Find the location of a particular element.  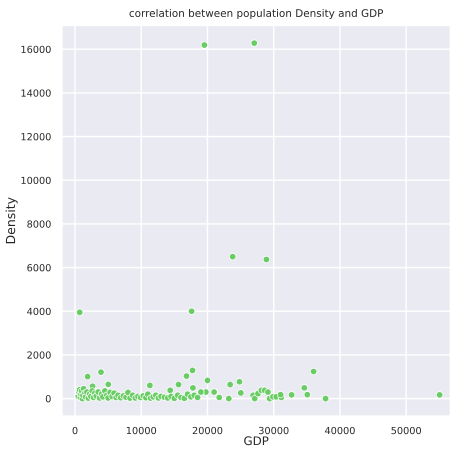

y-tick-label: 10000 is located at coordinates (36, 180).